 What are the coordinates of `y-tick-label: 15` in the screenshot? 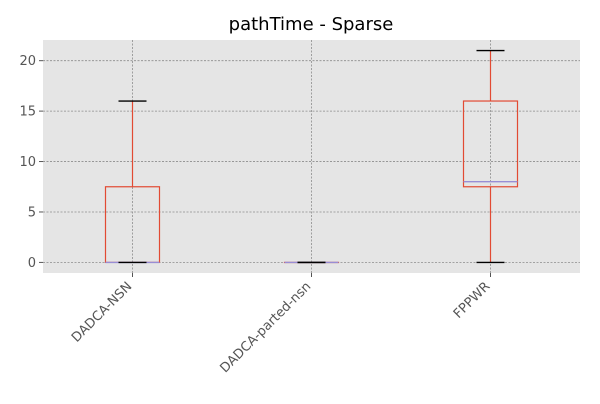 It's located at (27, 112).